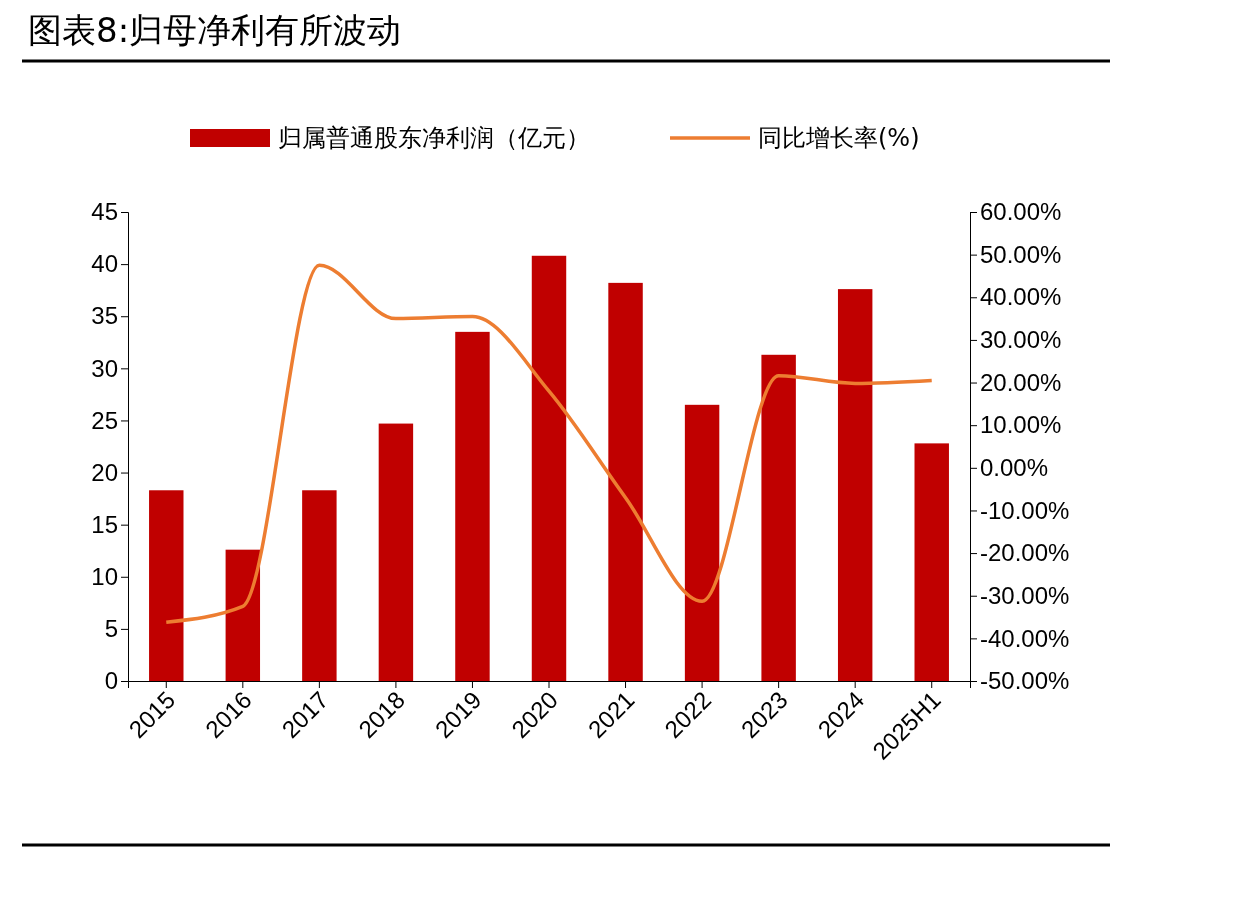  Describe the element at coordinates (1021, 340) in the screenshot. I see `y2-tick-label: 30.00%` at that location.